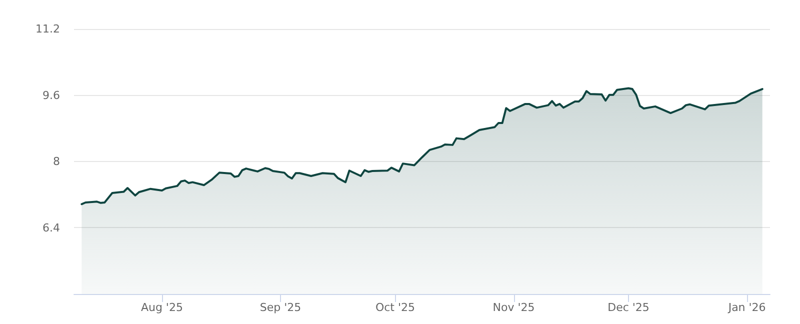 The image size is (800, 324). What do you see at coordinates (56, 161) in the screenshot?
I see `y-tick-label: 8` at bounding box center [56, 161].